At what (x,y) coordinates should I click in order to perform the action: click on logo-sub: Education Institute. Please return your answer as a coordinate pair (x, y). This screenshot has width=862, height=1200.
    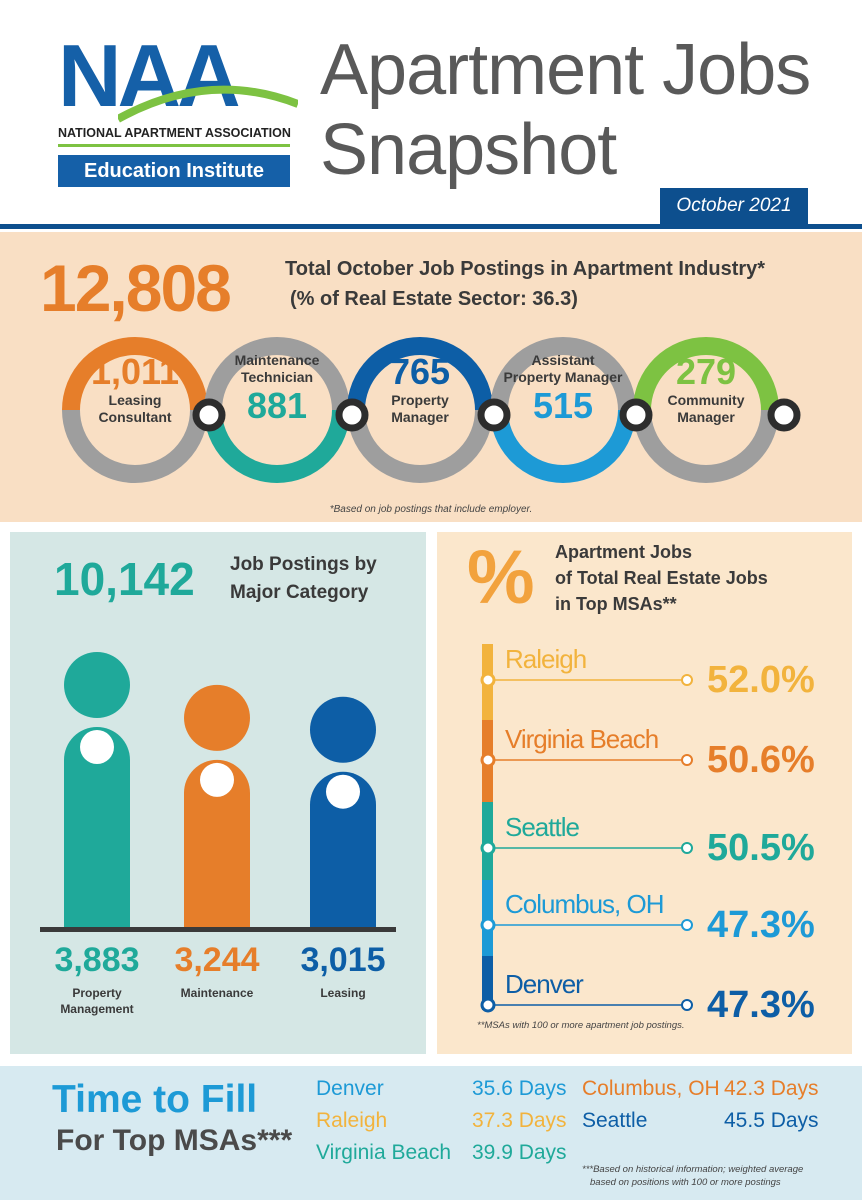
    Looking at the image, I should click on (174, 171).